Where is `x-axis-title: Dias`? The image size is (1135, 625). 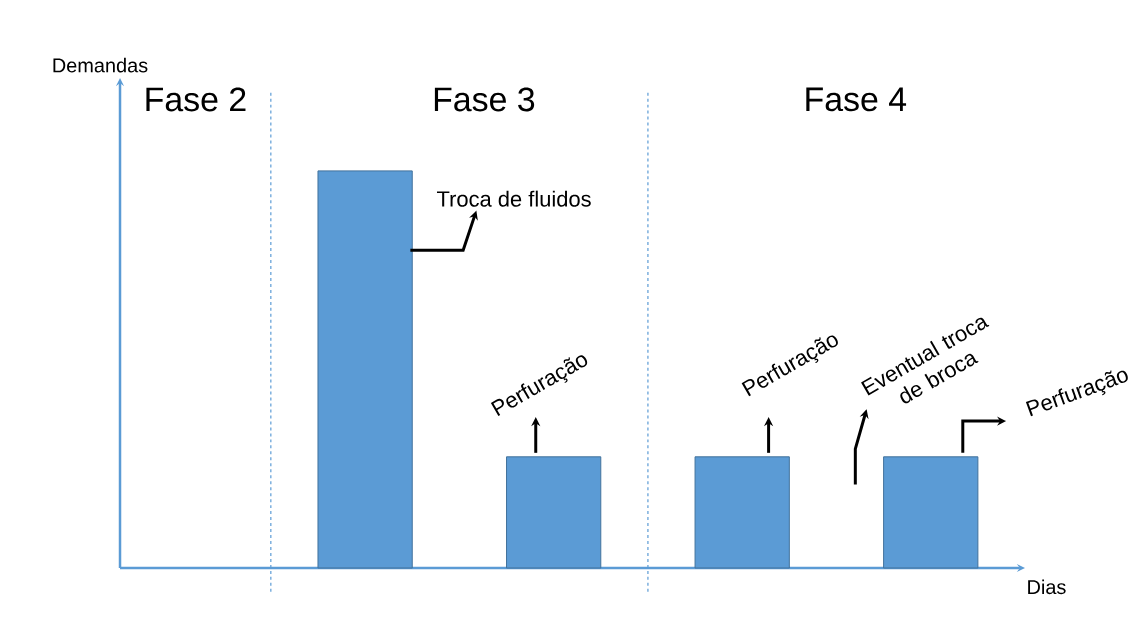
x-axis-title: Dias is located at coordinates (1047, 587).